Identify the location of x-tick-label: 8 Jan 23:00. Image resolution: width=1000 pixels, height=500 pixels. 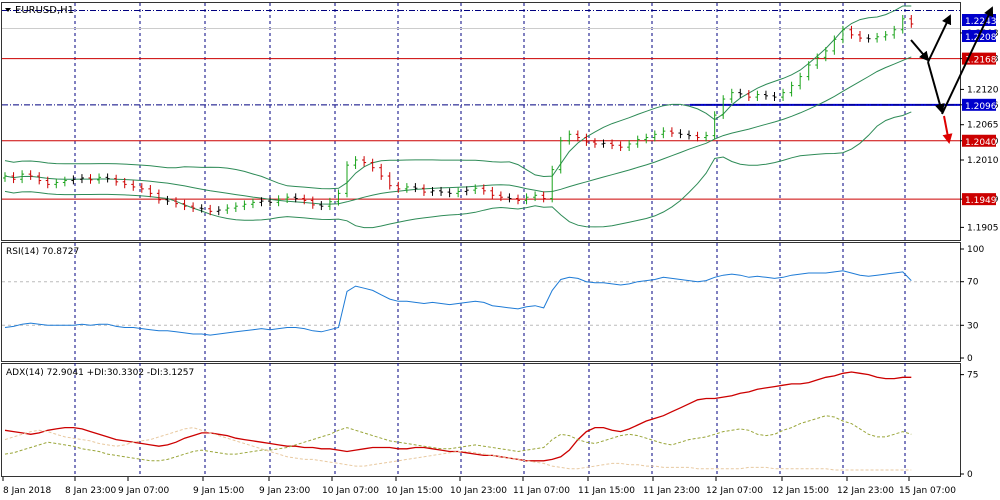
(91, 491).